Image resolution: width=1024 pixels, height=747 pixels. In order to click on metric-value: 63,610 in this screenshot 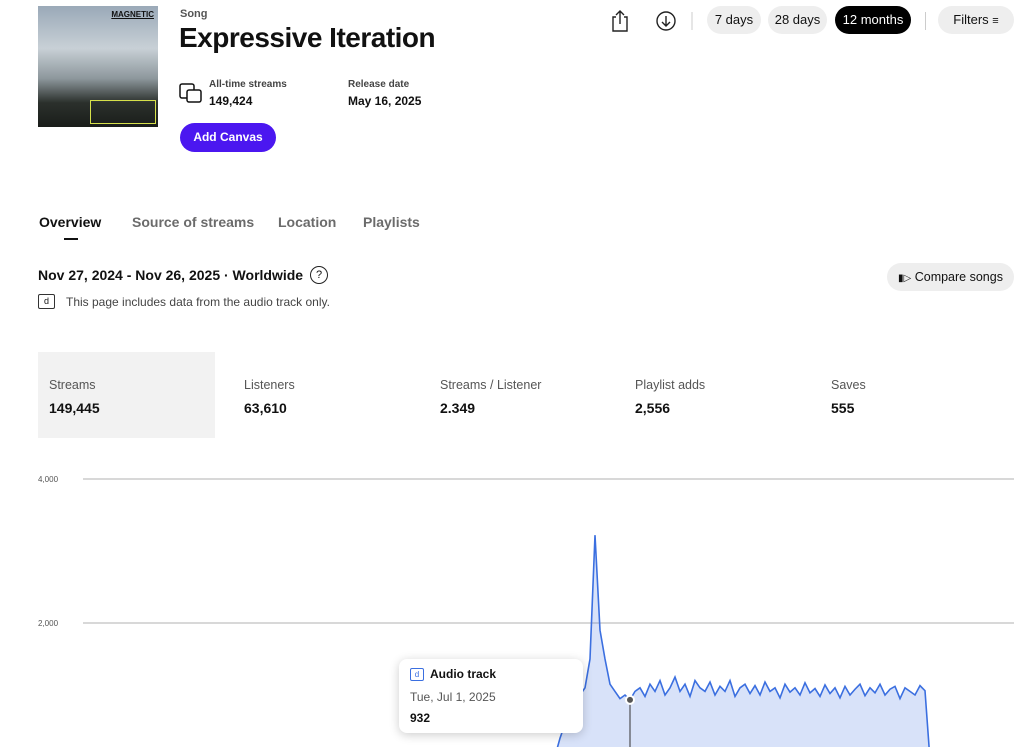, I will do `click(265, 408)`.